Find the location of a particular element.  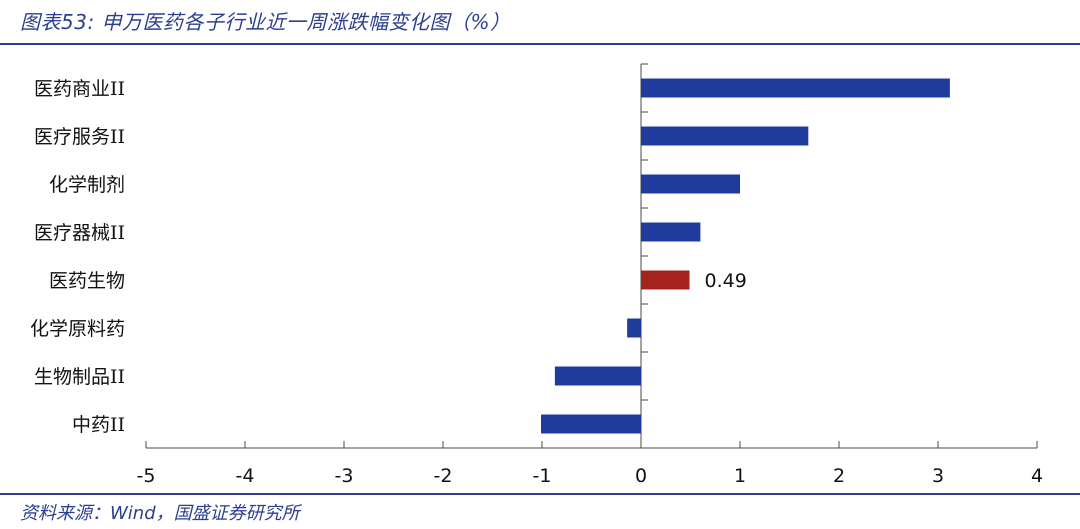

category-label: 生物制品II is located at coordinates (79, 377).